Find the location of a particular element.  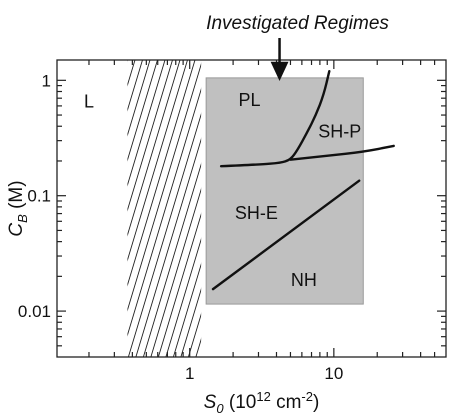

region-label: SH-P is located at coordinates (339, 131).